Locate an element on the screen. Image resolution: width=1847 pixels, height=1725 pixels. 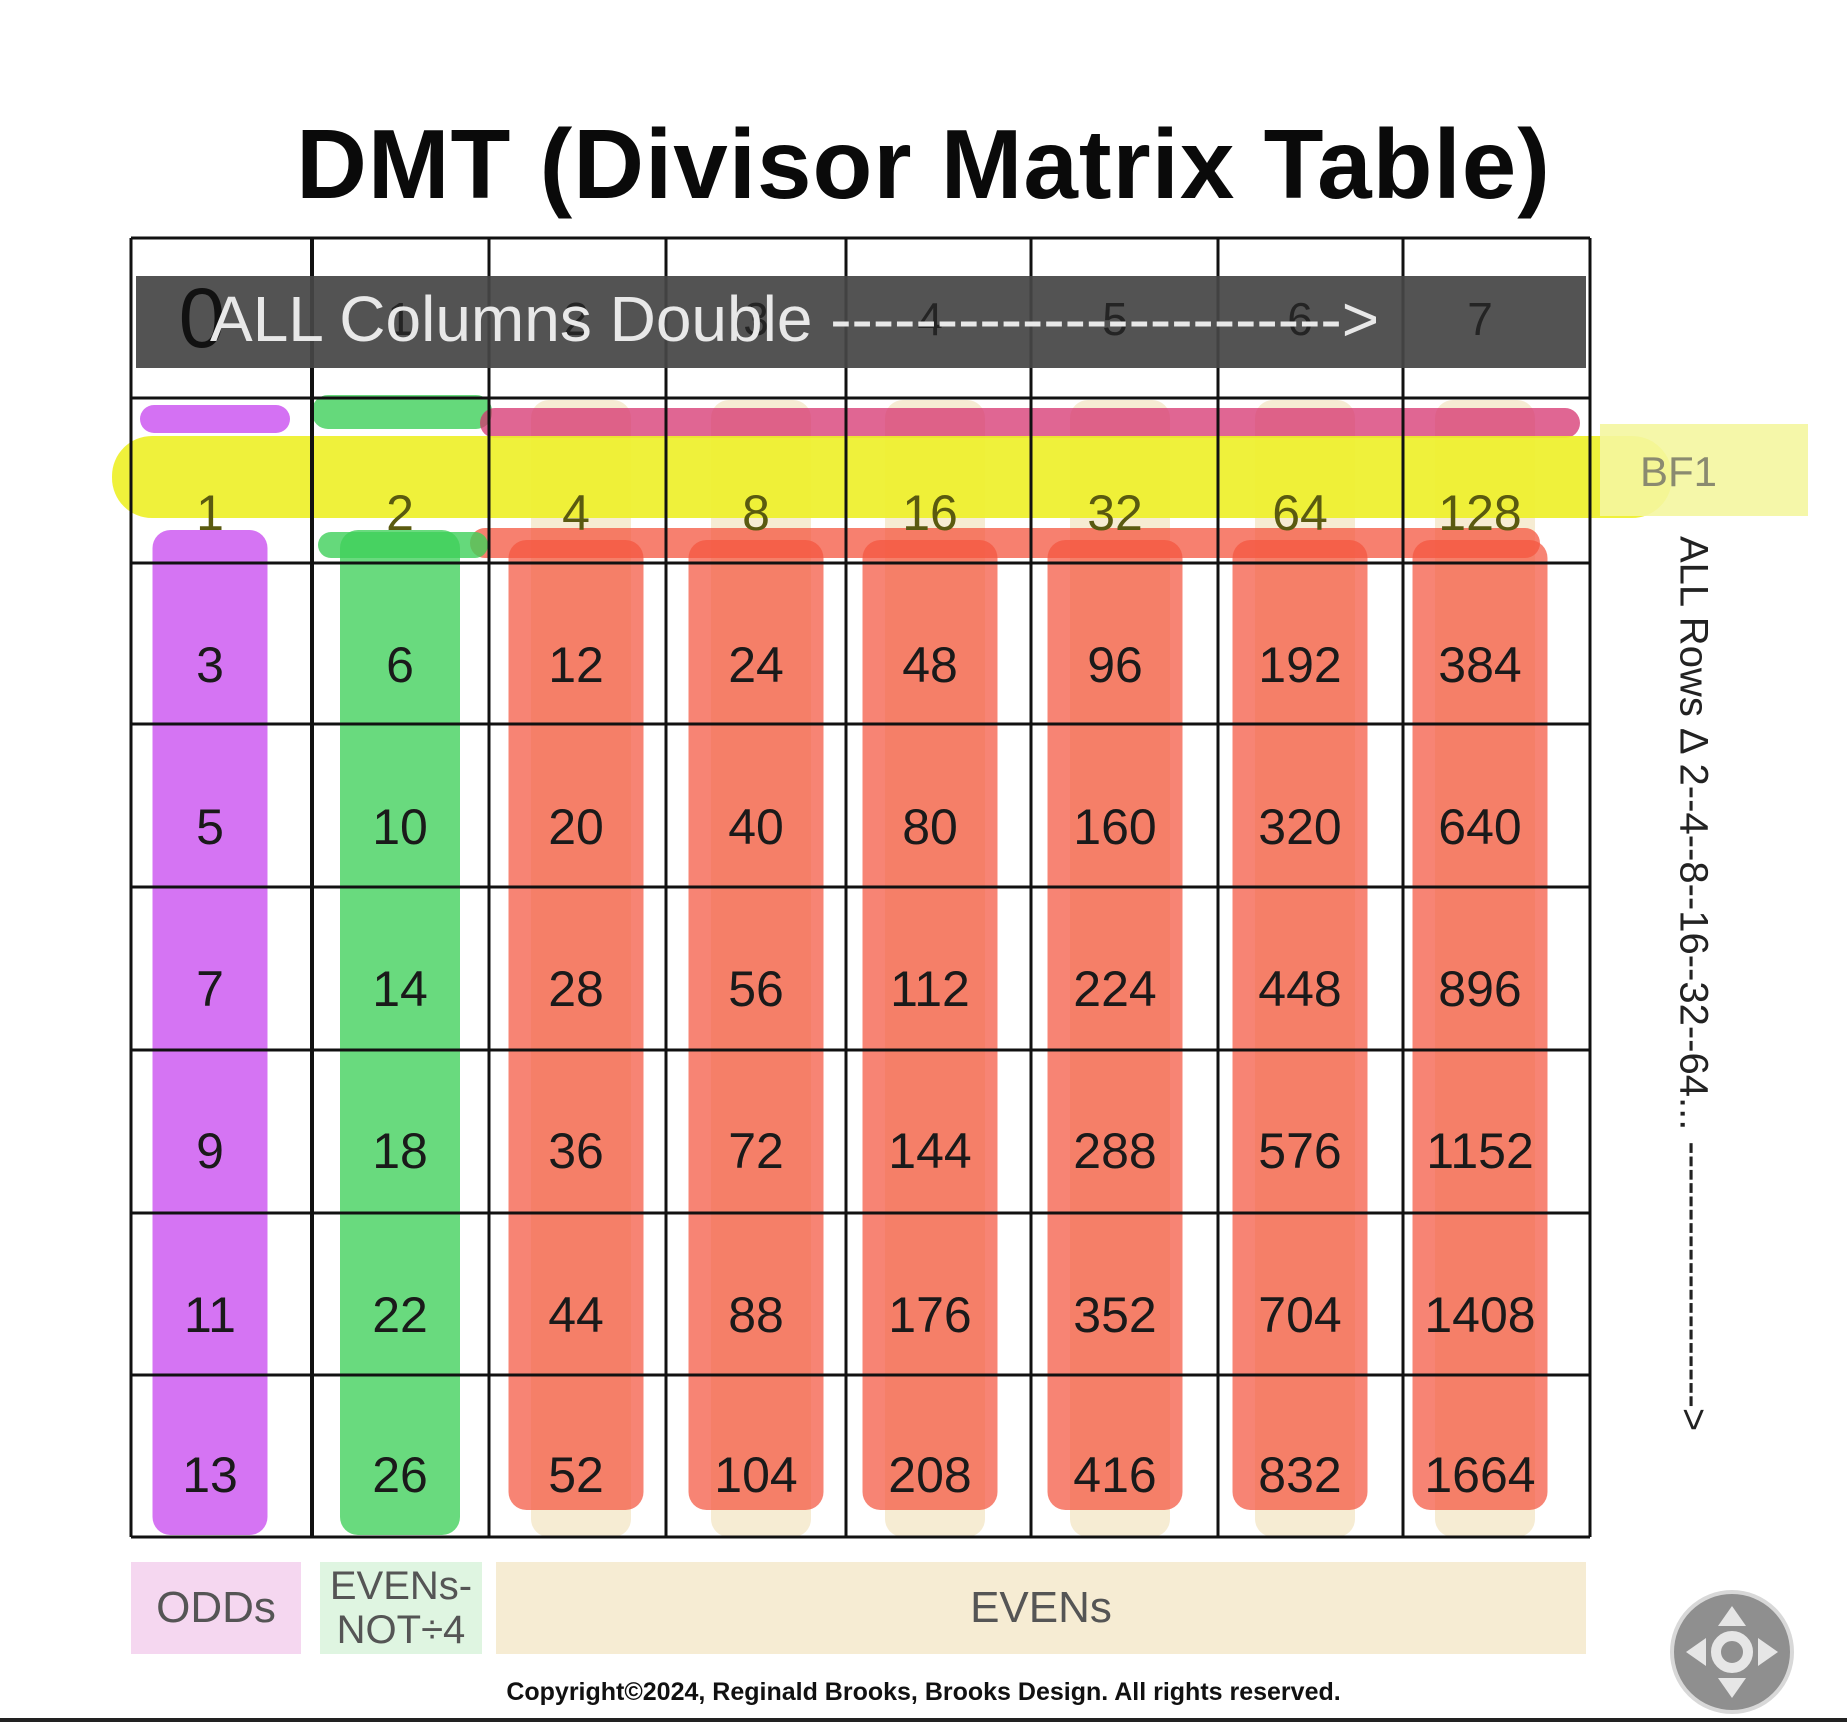
cell-r5-c2: 44 is located at coordinates (576, 1315).